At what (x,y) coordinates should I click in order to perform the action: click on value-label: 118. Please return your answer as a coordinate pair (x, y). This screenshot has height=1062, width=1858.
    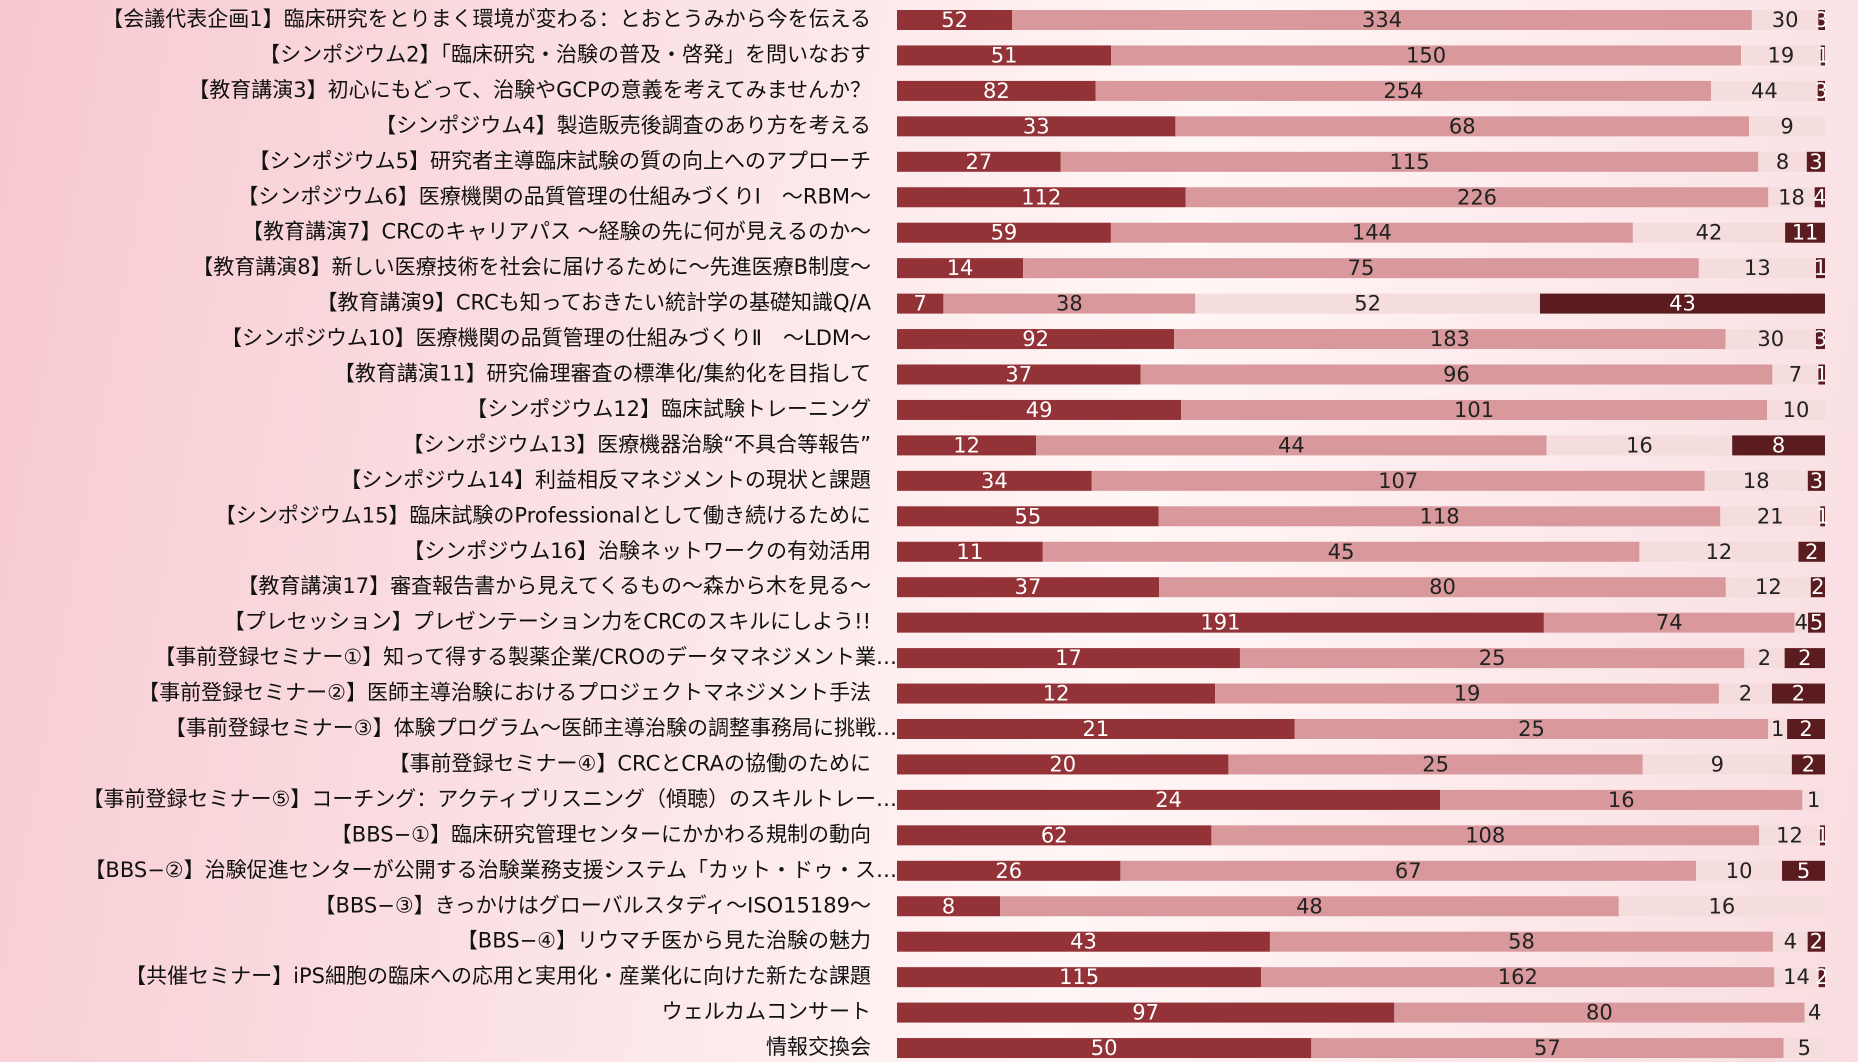
    Looking at the image, I should click on (1439, 516).